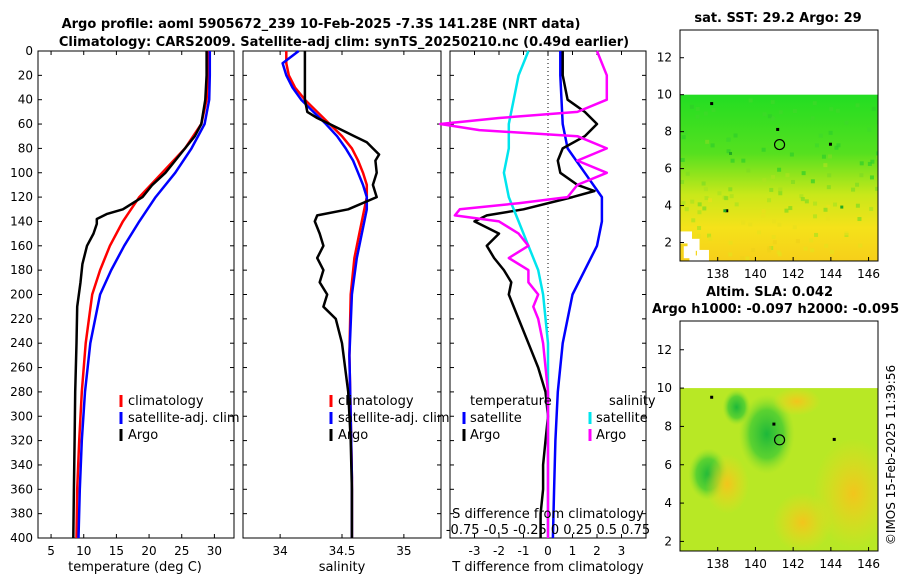  What do you see at coordinates (548, 551) in the screenshot?
I see `x-tick-label: 0` at bounding box center [548, 551].